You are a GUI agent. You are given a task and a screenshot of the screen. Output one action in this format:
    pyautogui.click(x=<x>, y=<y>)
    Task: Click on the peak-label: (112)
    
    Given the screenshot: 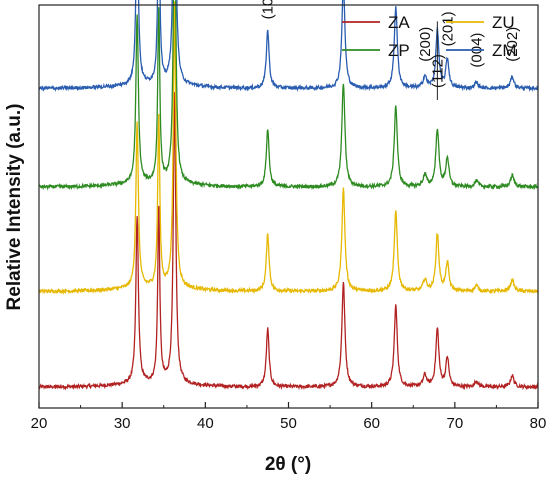 What is the action you would take?
    pyautogui.click(x=437, y=71)
    